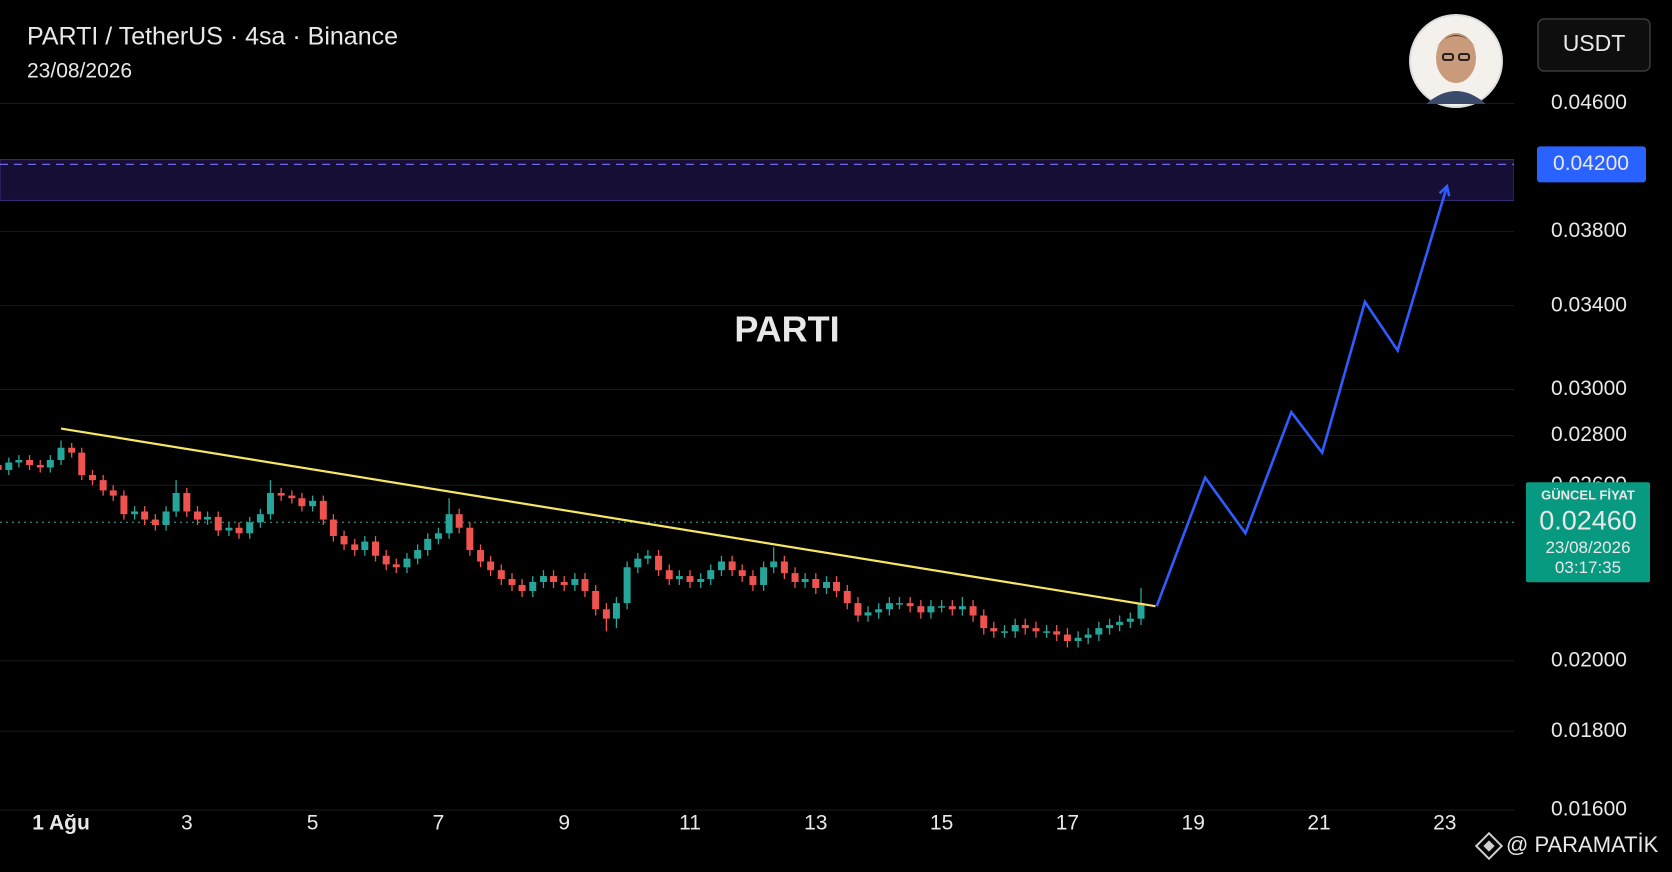 This screenshot has height=872, width=1672. What do you see at coordinates (1589, 434) in the screenshot?
I see `y-tick-label: 0.02800` at bounding box center [1589, 434].